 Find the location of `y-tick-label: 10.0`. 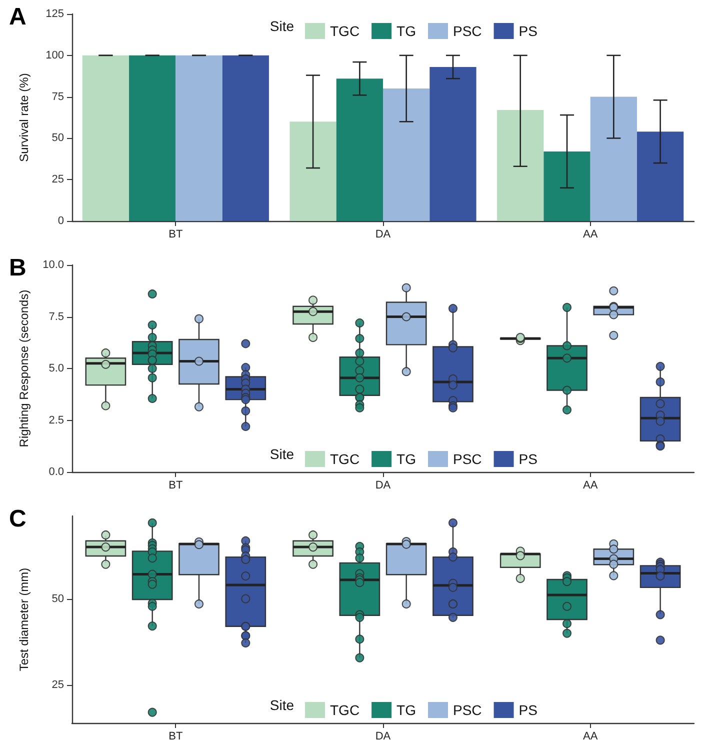

y-tick-label: 10.0 is located at coordinates (53, 265).